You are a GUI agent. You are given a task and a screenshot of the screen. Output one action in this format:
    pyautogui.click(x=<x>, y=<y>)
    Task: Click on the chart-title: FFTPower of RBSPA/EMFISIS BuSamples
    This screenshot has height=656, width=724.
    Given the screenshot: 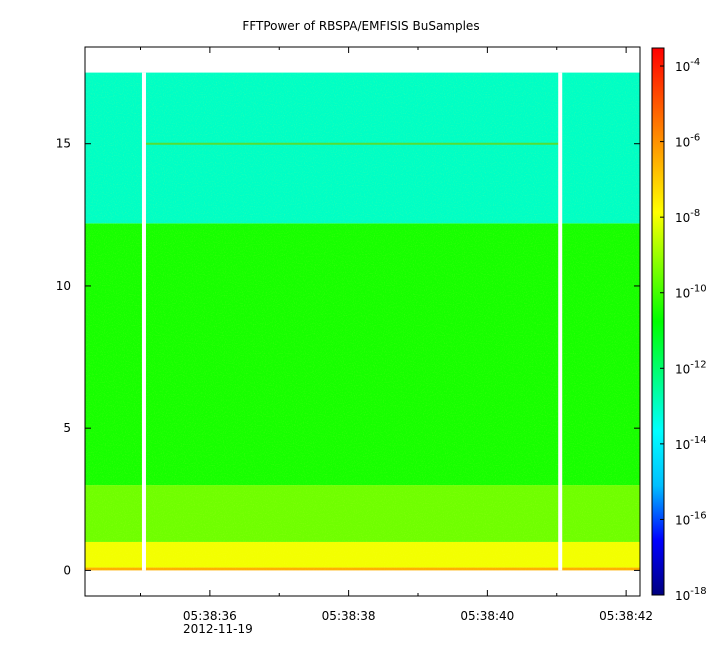 What is the action you would take?
    pyautogui.click(x=360, y=26)
    